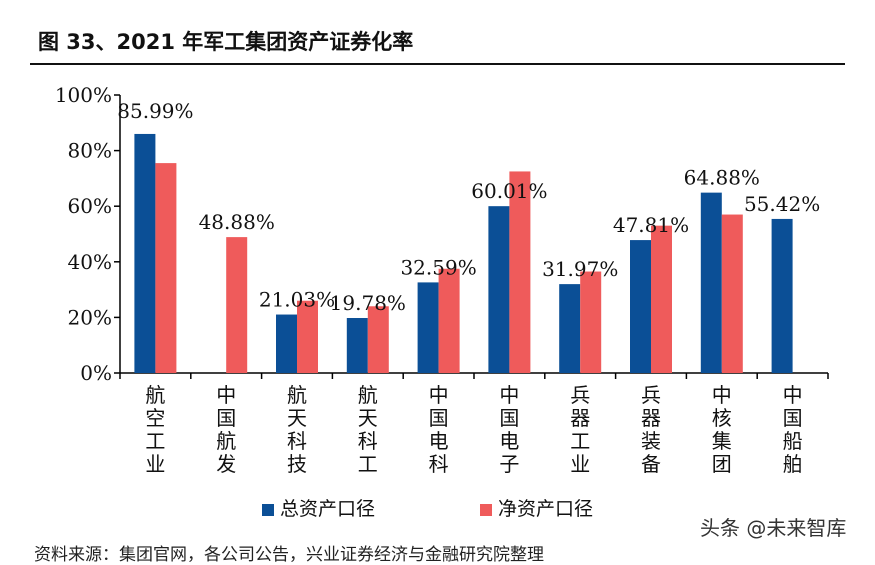  I want to click on y-tick-label: 80%, so click(90, 151).